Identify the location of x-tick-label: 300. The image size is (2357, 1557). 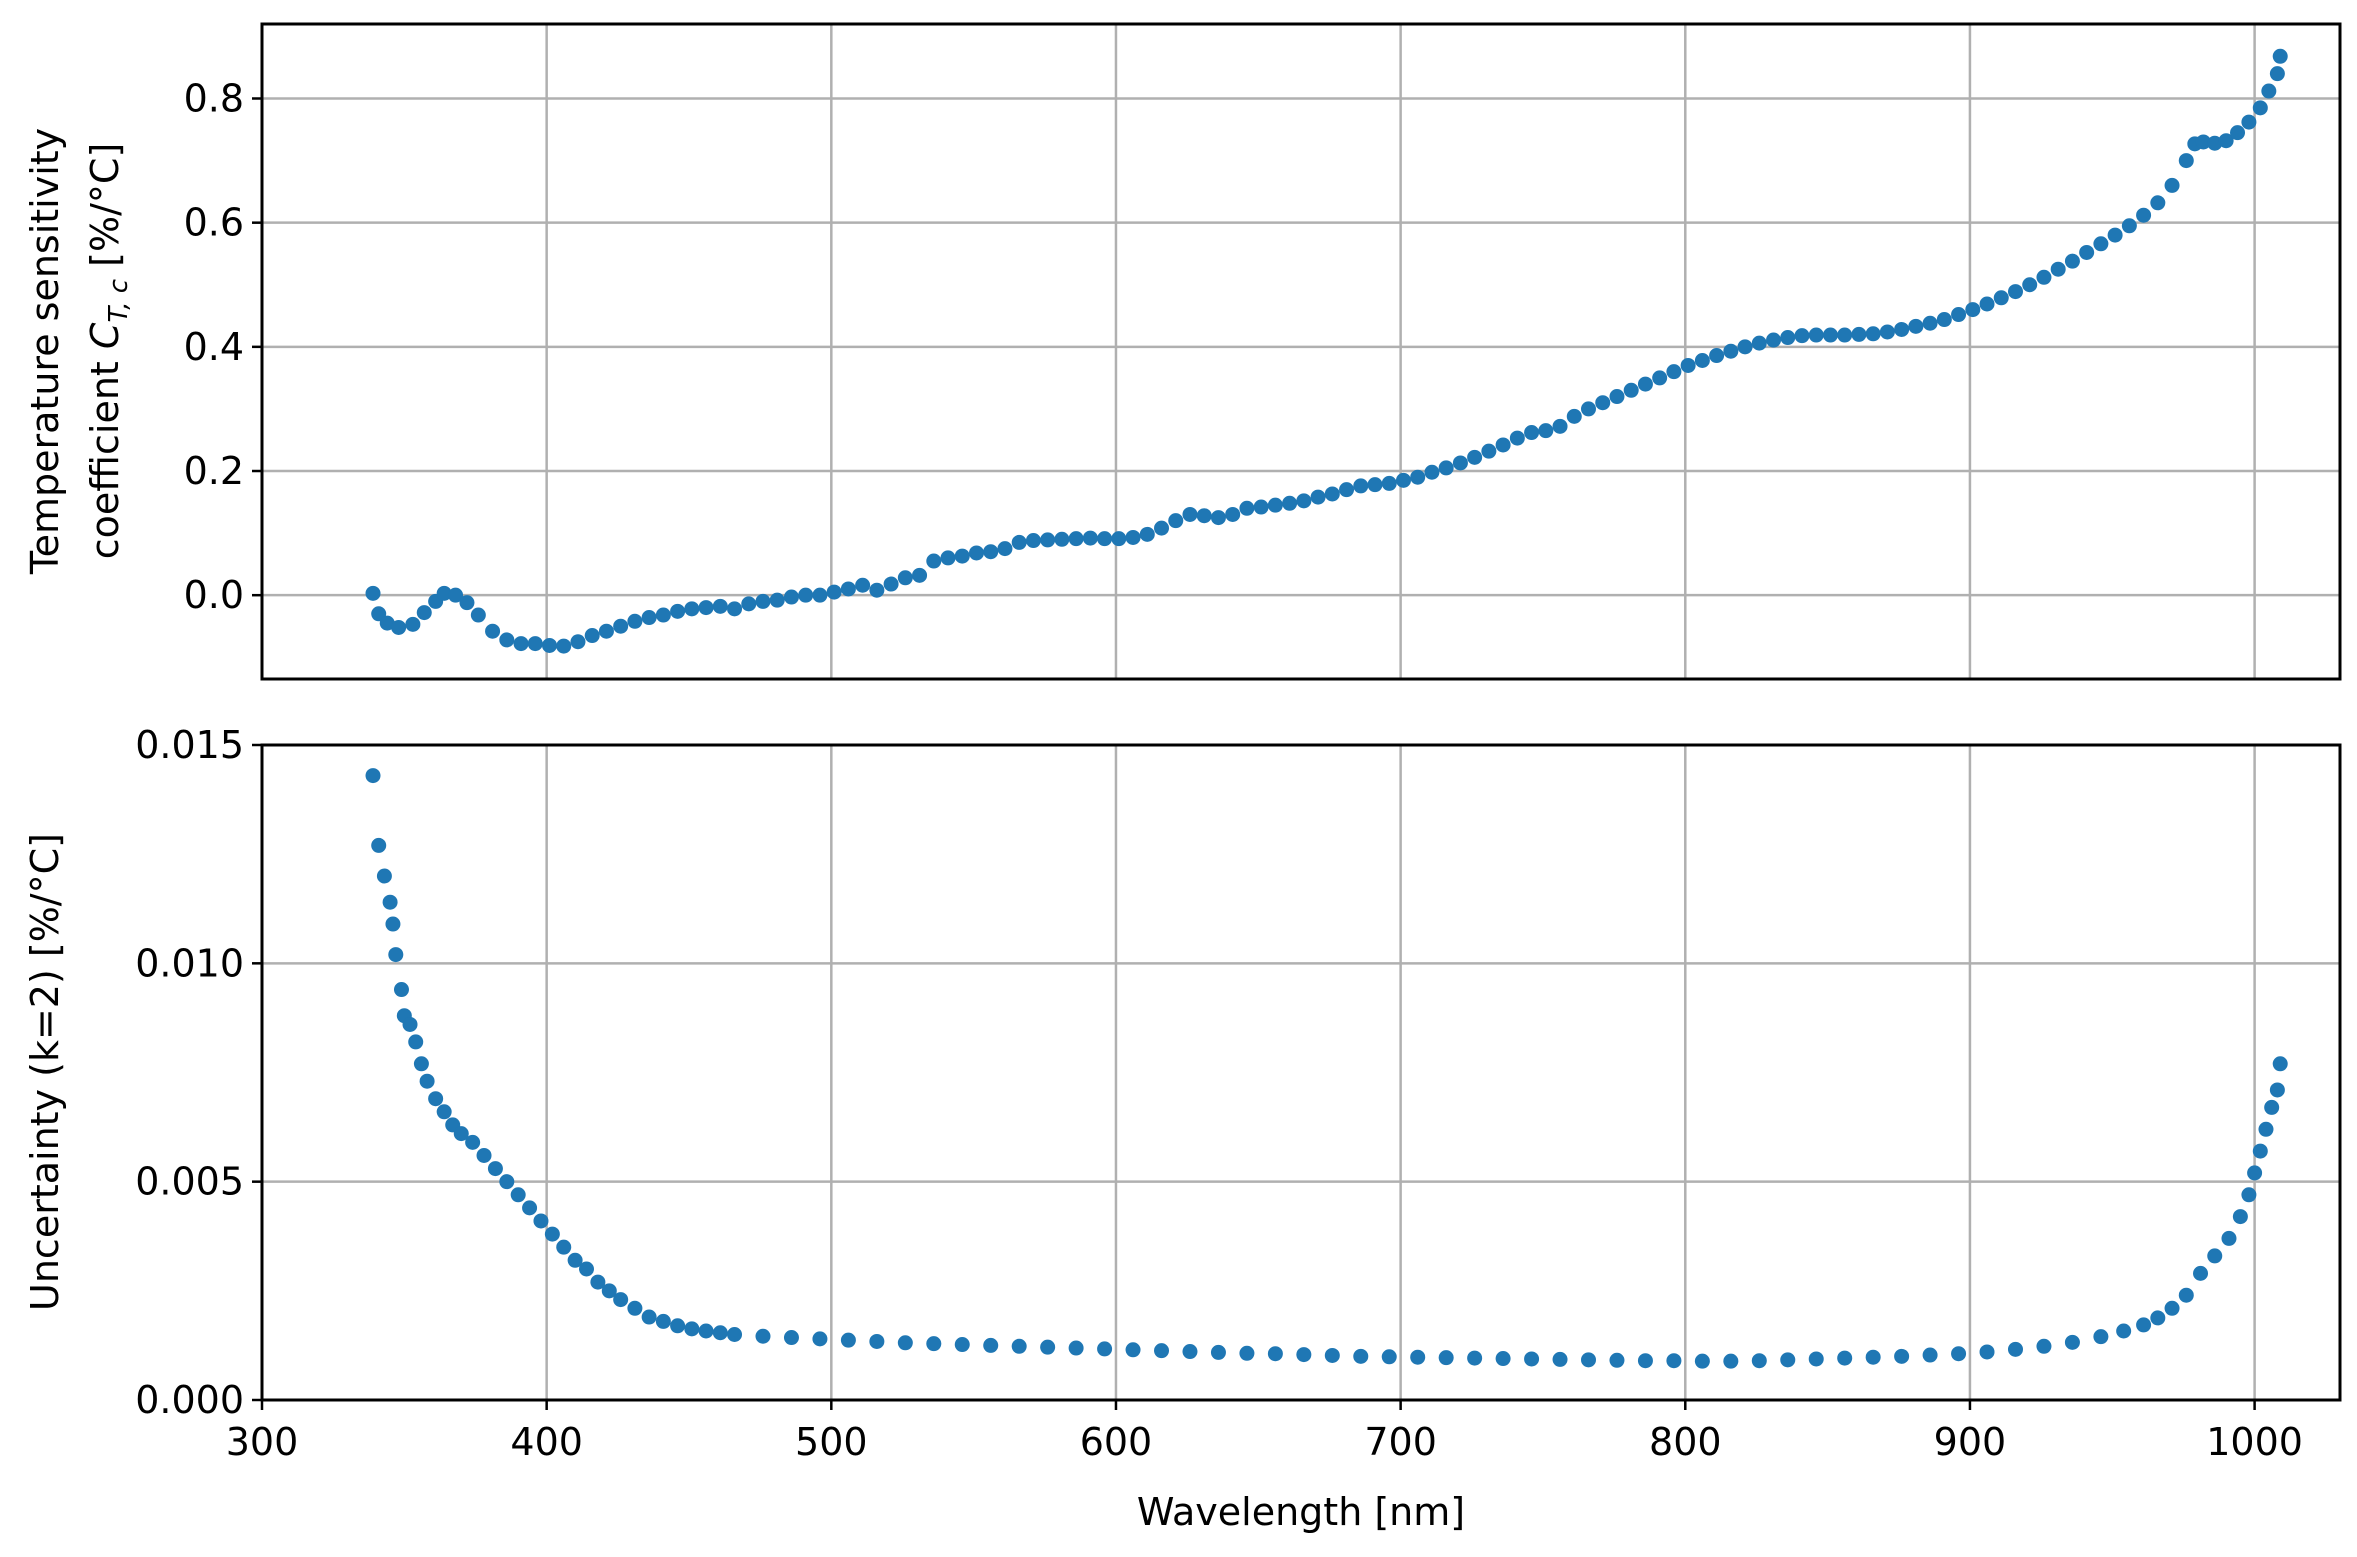
(262, 1442).